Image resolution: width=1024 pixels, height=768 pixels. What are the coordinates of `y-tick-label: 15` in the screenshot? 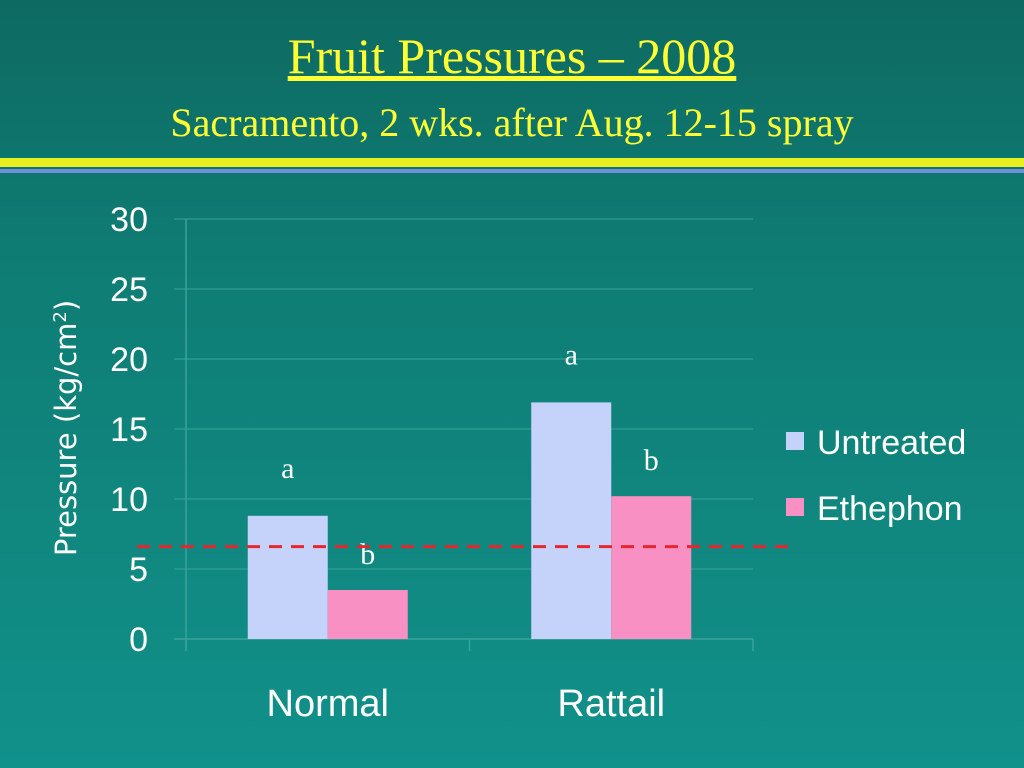 It's located at (129, 430).